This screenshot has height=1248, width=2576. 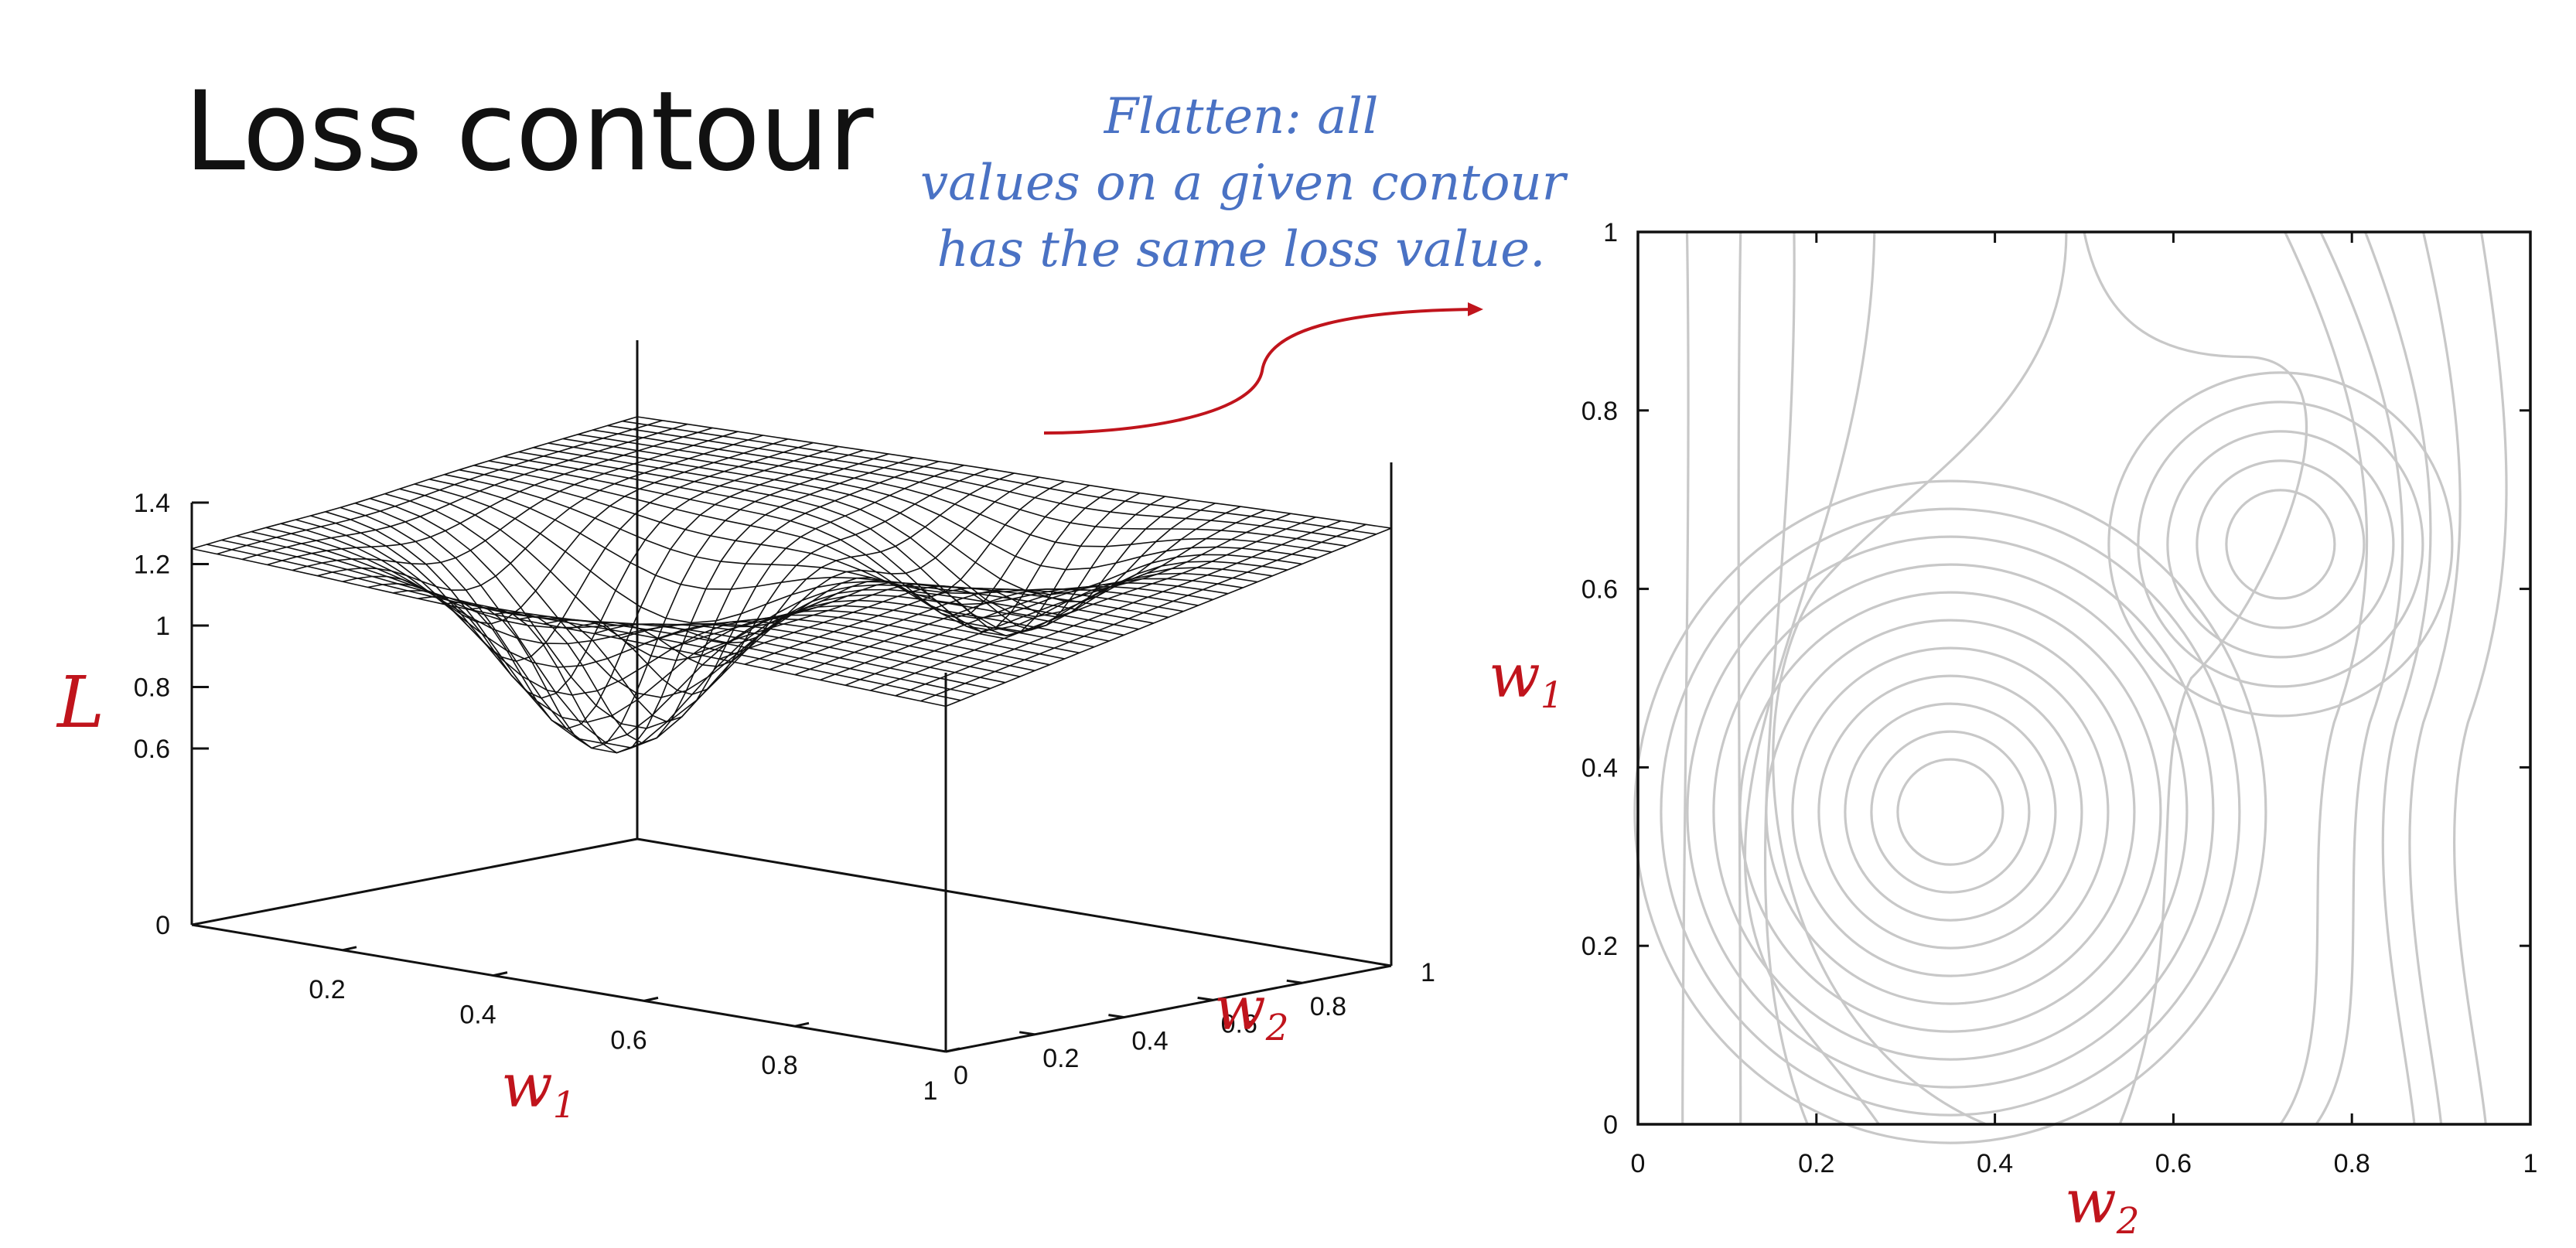 I want to click on surface-z-axis-label: L, so click(x=81, y=703).